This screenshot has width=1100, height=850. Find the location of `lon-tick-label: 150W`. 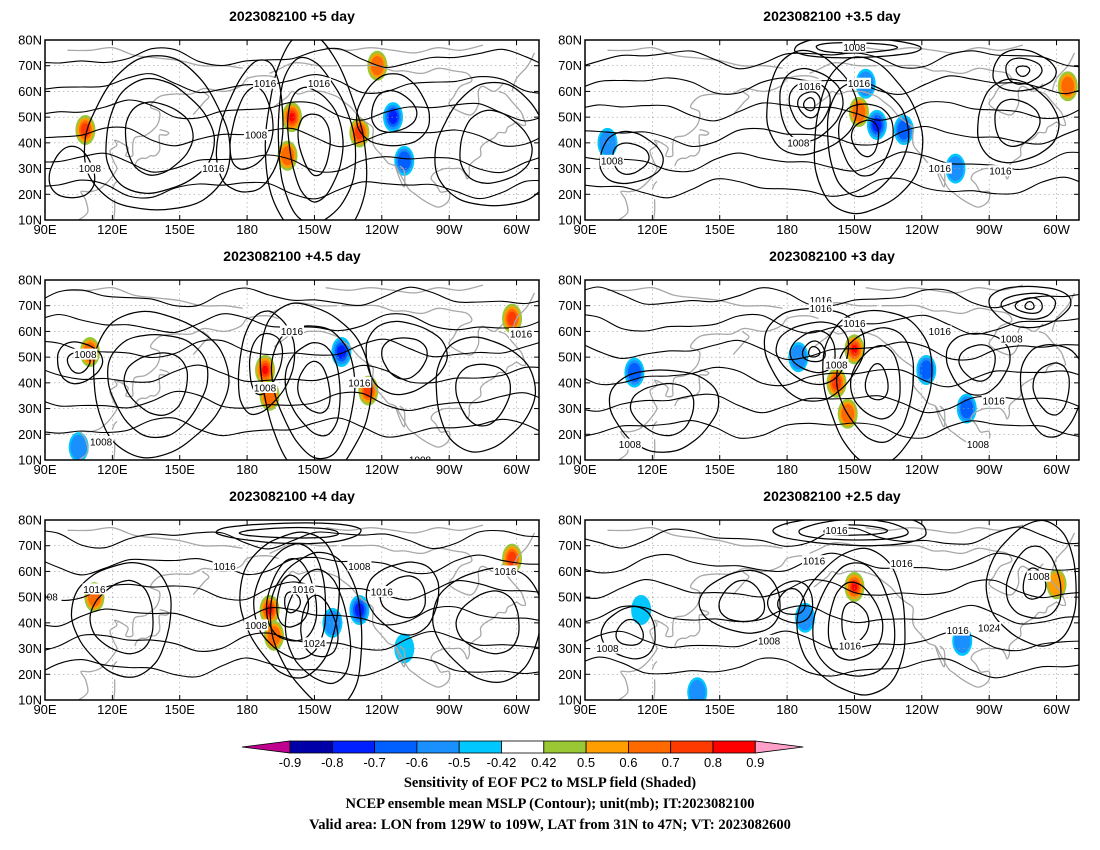

lon-tick-label: 150W is located at coordinates (854, 469).